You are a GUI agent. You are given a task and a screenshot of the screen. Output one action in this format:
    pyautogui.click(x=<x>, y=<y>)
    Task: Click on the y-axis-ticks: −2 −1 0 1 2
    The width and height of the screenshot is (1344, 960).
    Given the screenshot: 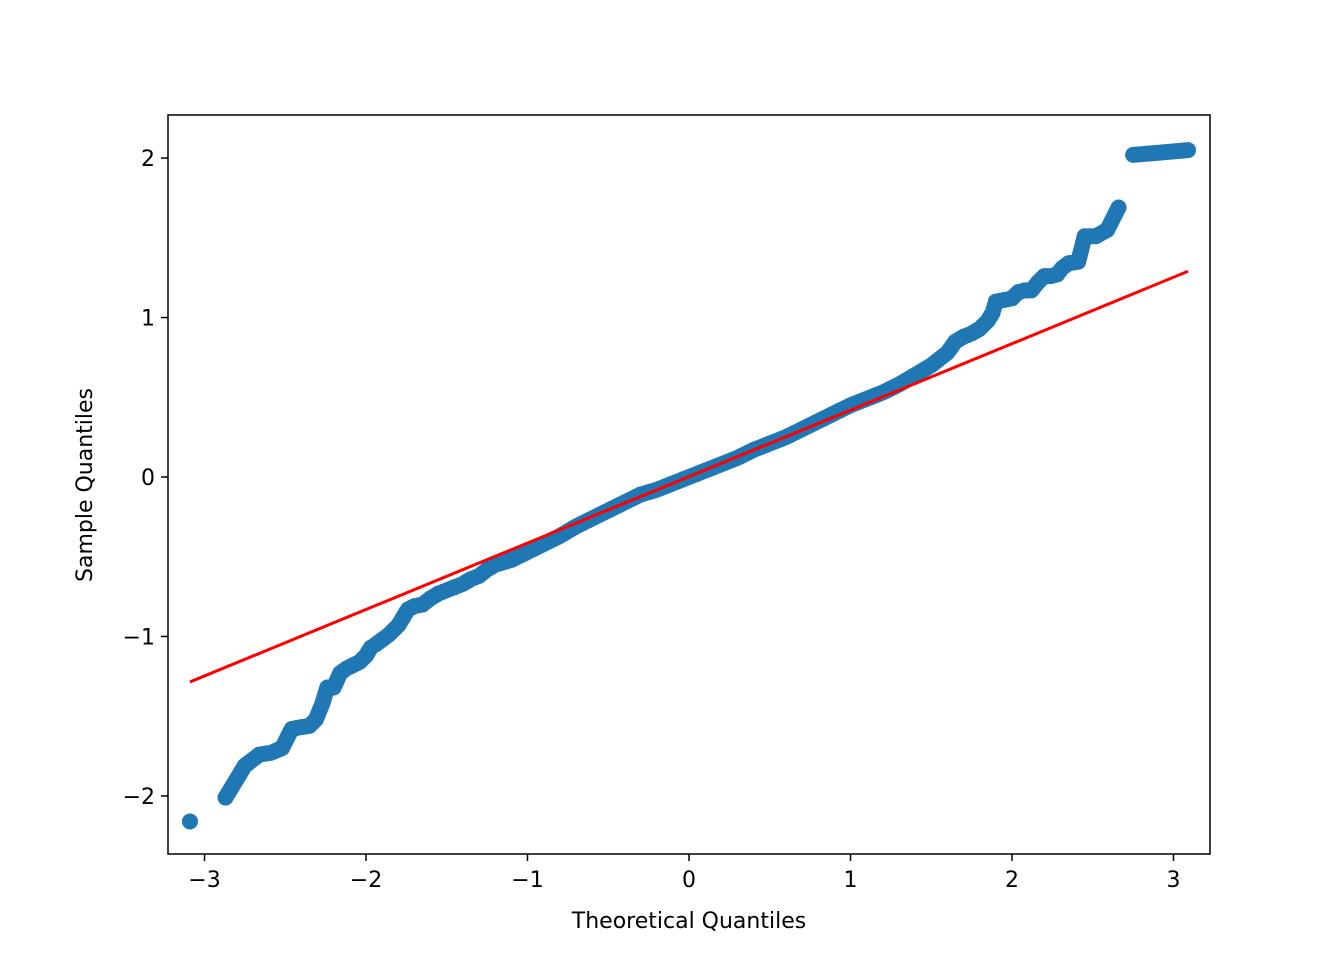 What is the action you would take?
    pyautogui.click(x=145, y=478)
    